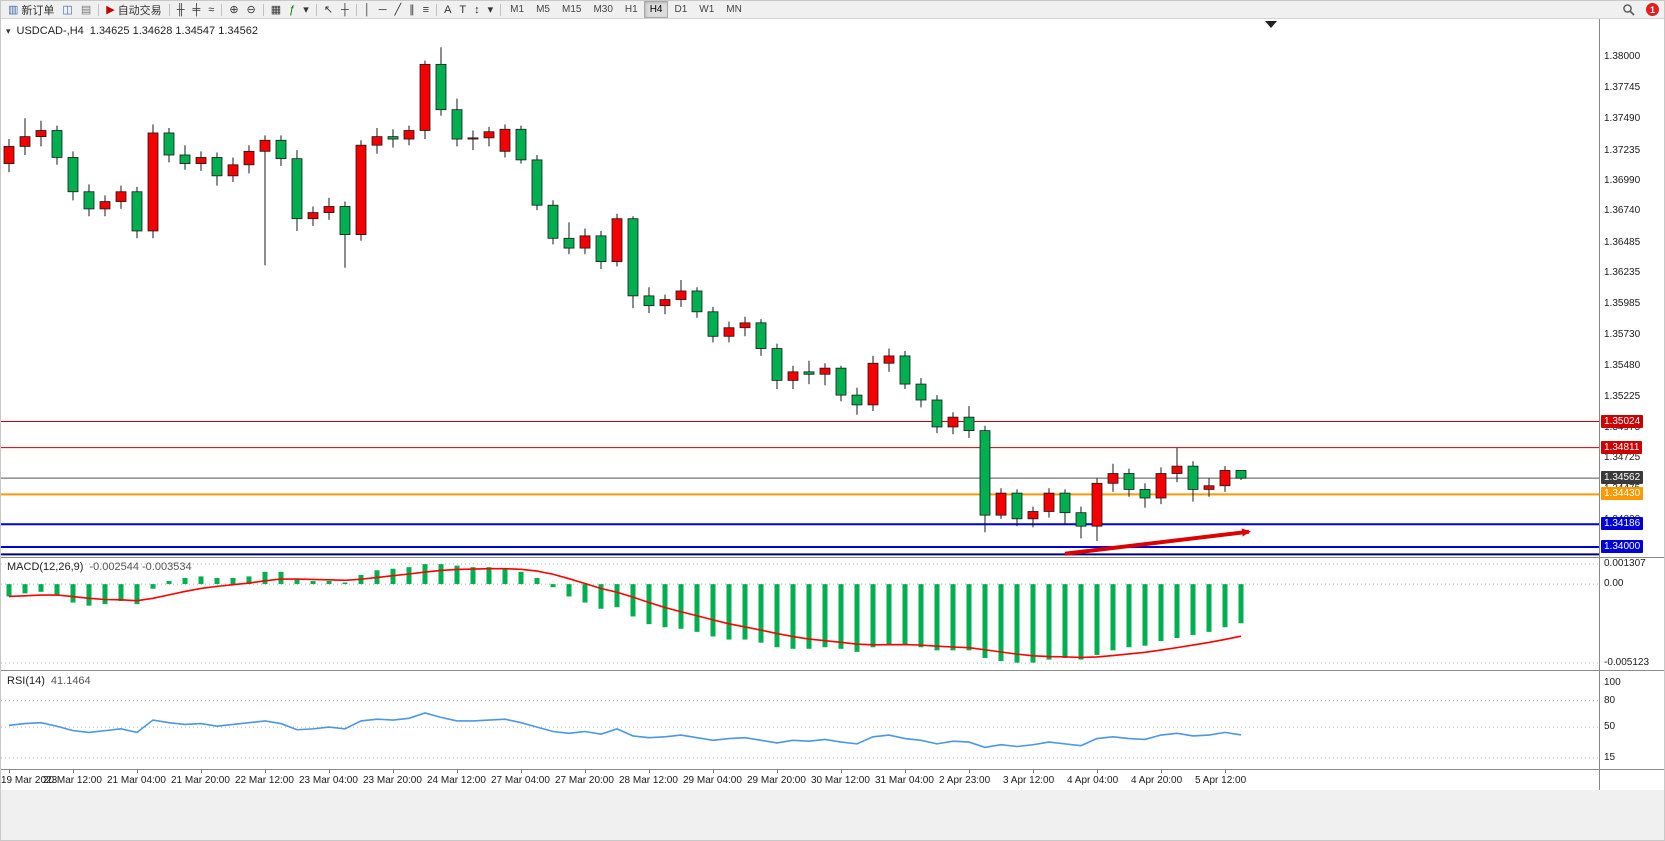  What do you see at coordinates (656, 9) in the screenshot?
I see `timeframe-button-H4: H4` at bounding box center [656, 9].